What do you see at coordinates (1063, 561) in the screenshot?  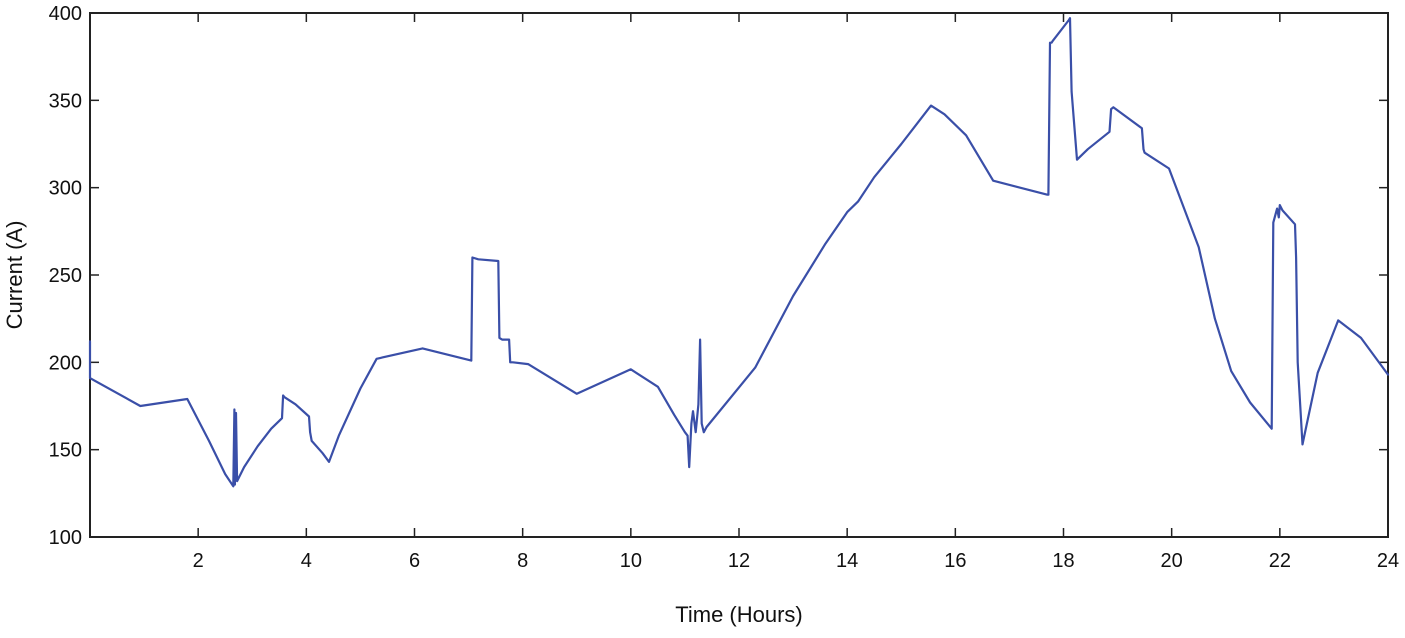 I see `x-tick-label: 18` at bounding box center [1063, 561].